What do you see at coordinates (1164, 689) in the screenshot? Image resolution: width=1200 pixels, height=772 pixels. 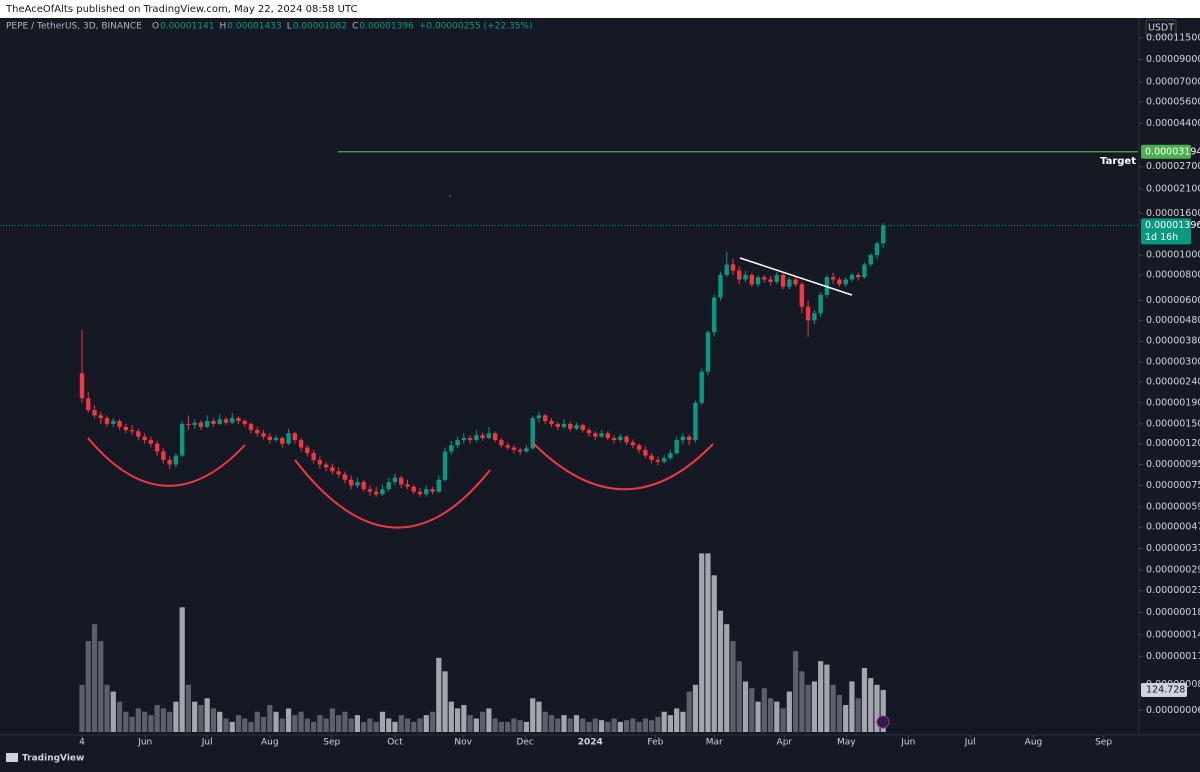 I see `volume-label-box` at bounding box center [1164, 689].